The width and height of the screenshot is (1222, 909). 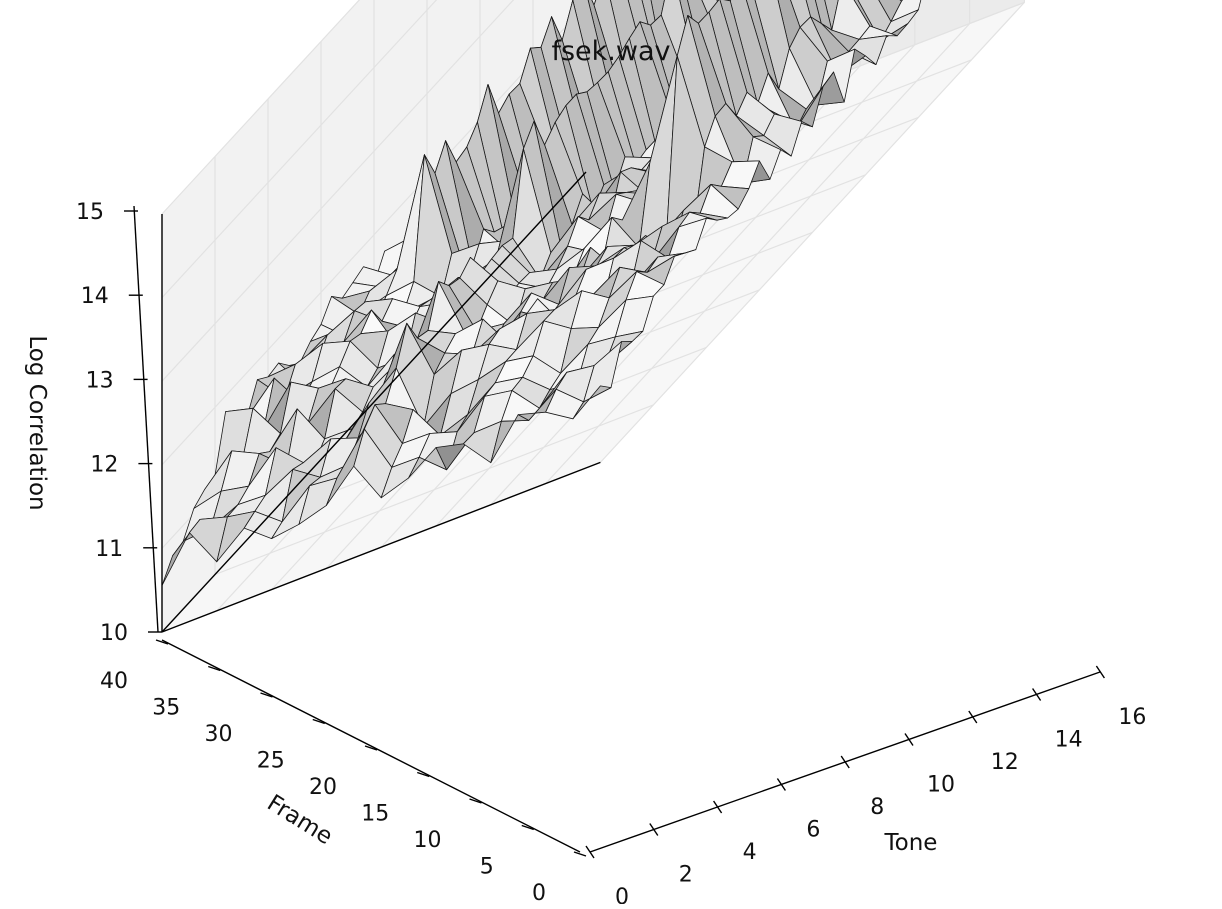 What do you see at coordinates (1069, 740) in the screenshot?
I see `x-tick-label: 14` at bounding box center [1069, 740].